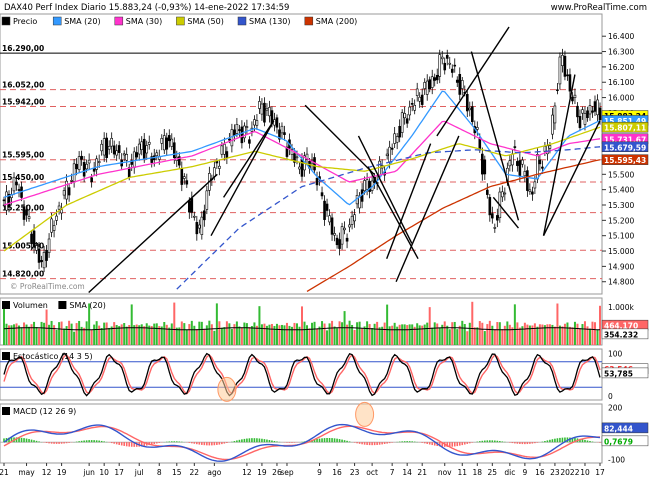 This screenshot has width=650, height=487. I want to click on x-tick-label: jun, so click(88, 472).